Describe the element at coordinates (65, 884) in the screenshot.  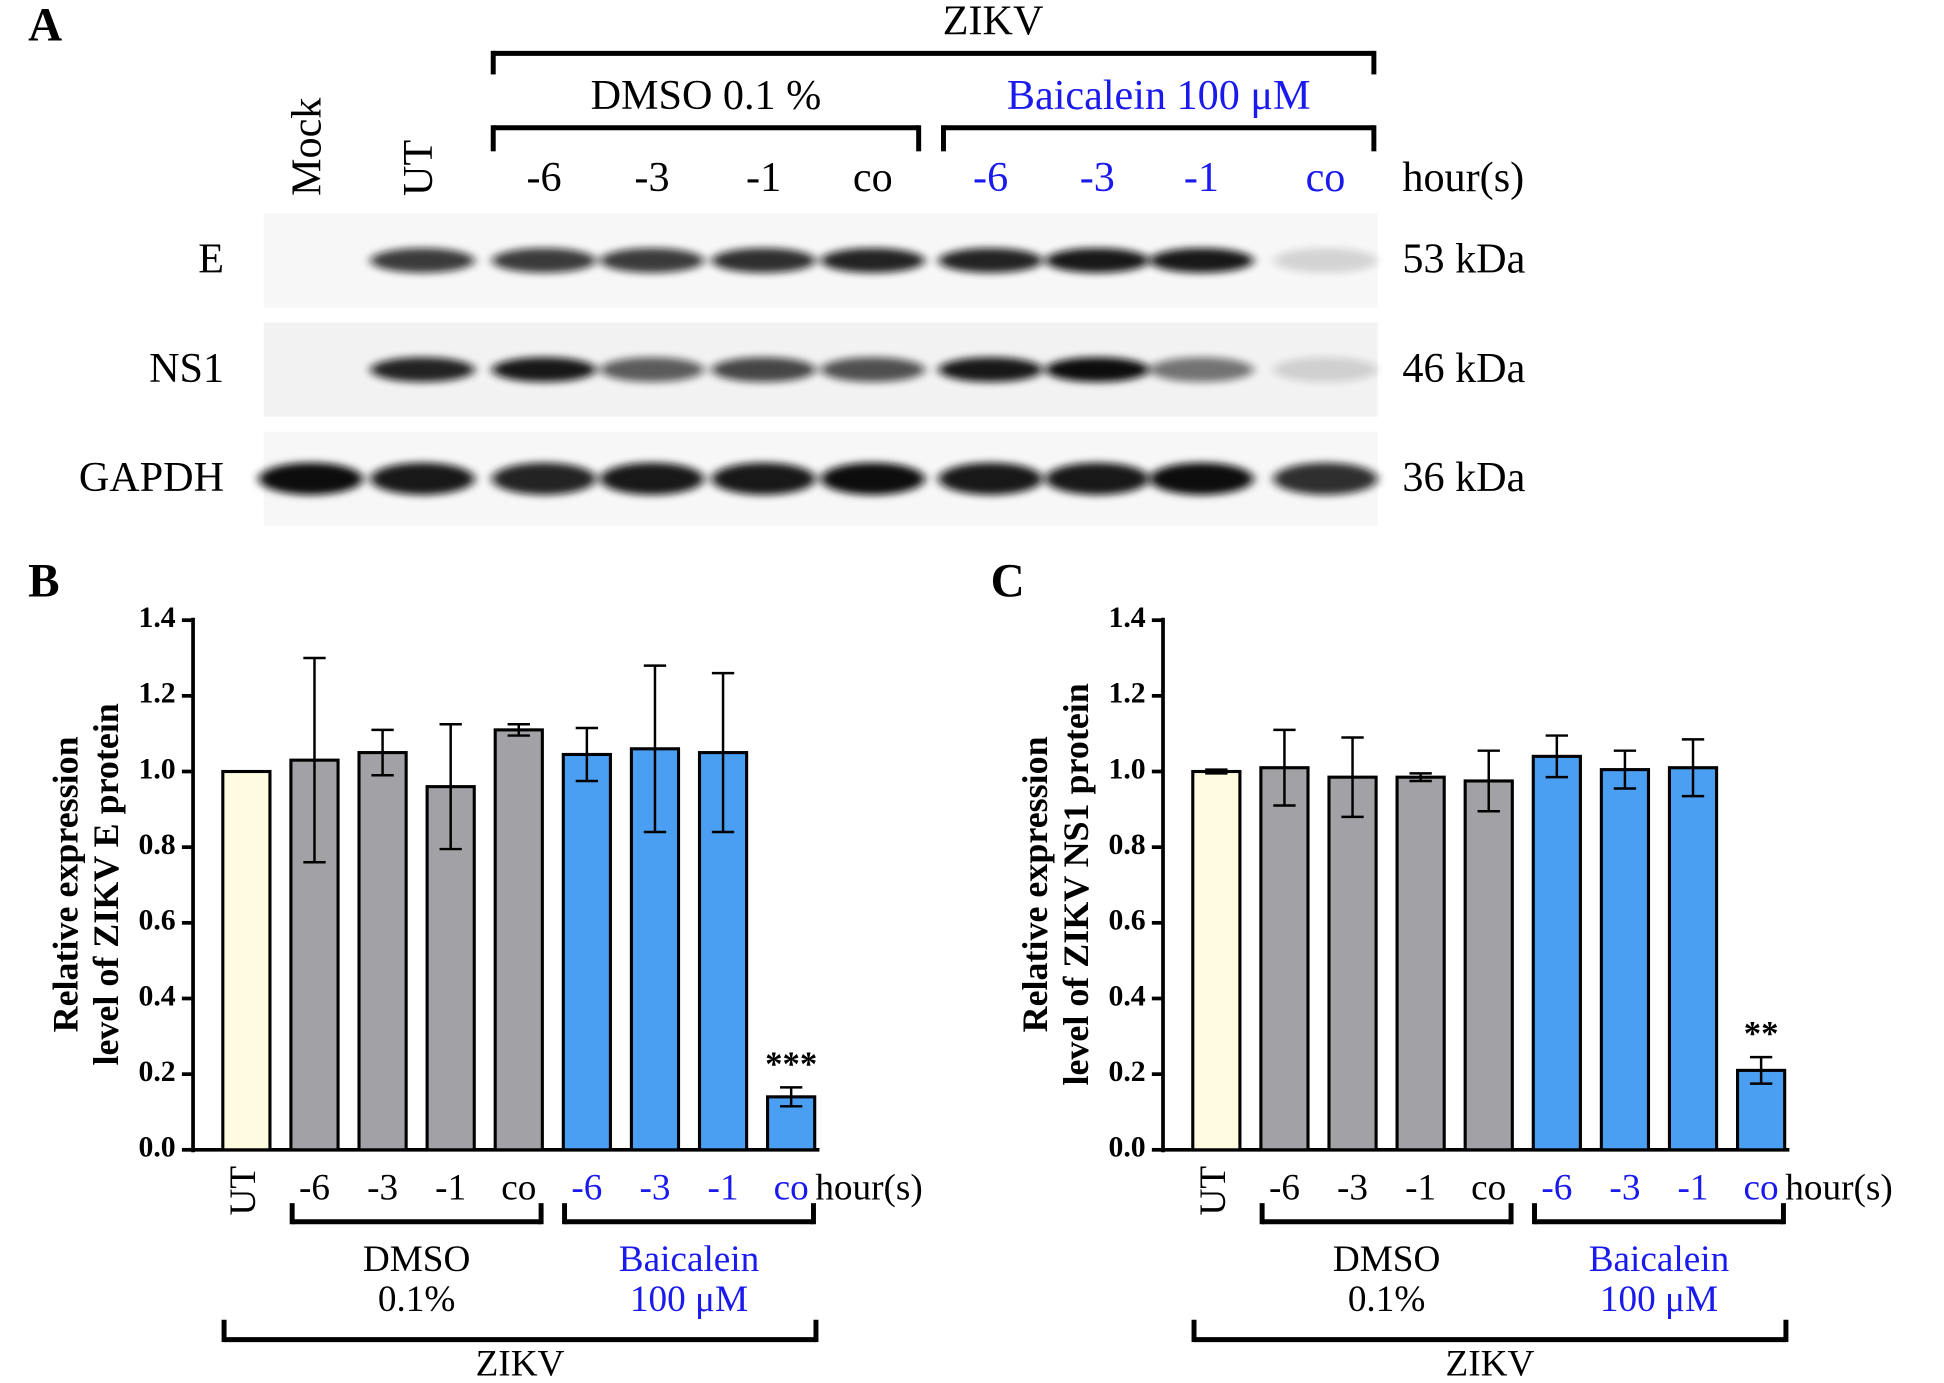
I see `y-axis-label: Relative expression` at that location.